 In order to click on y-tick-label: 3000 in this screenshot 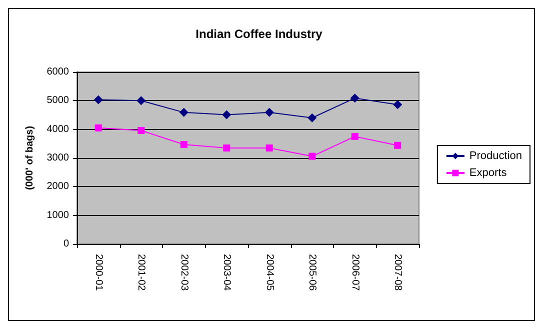, I will do `click(58, 158)`.